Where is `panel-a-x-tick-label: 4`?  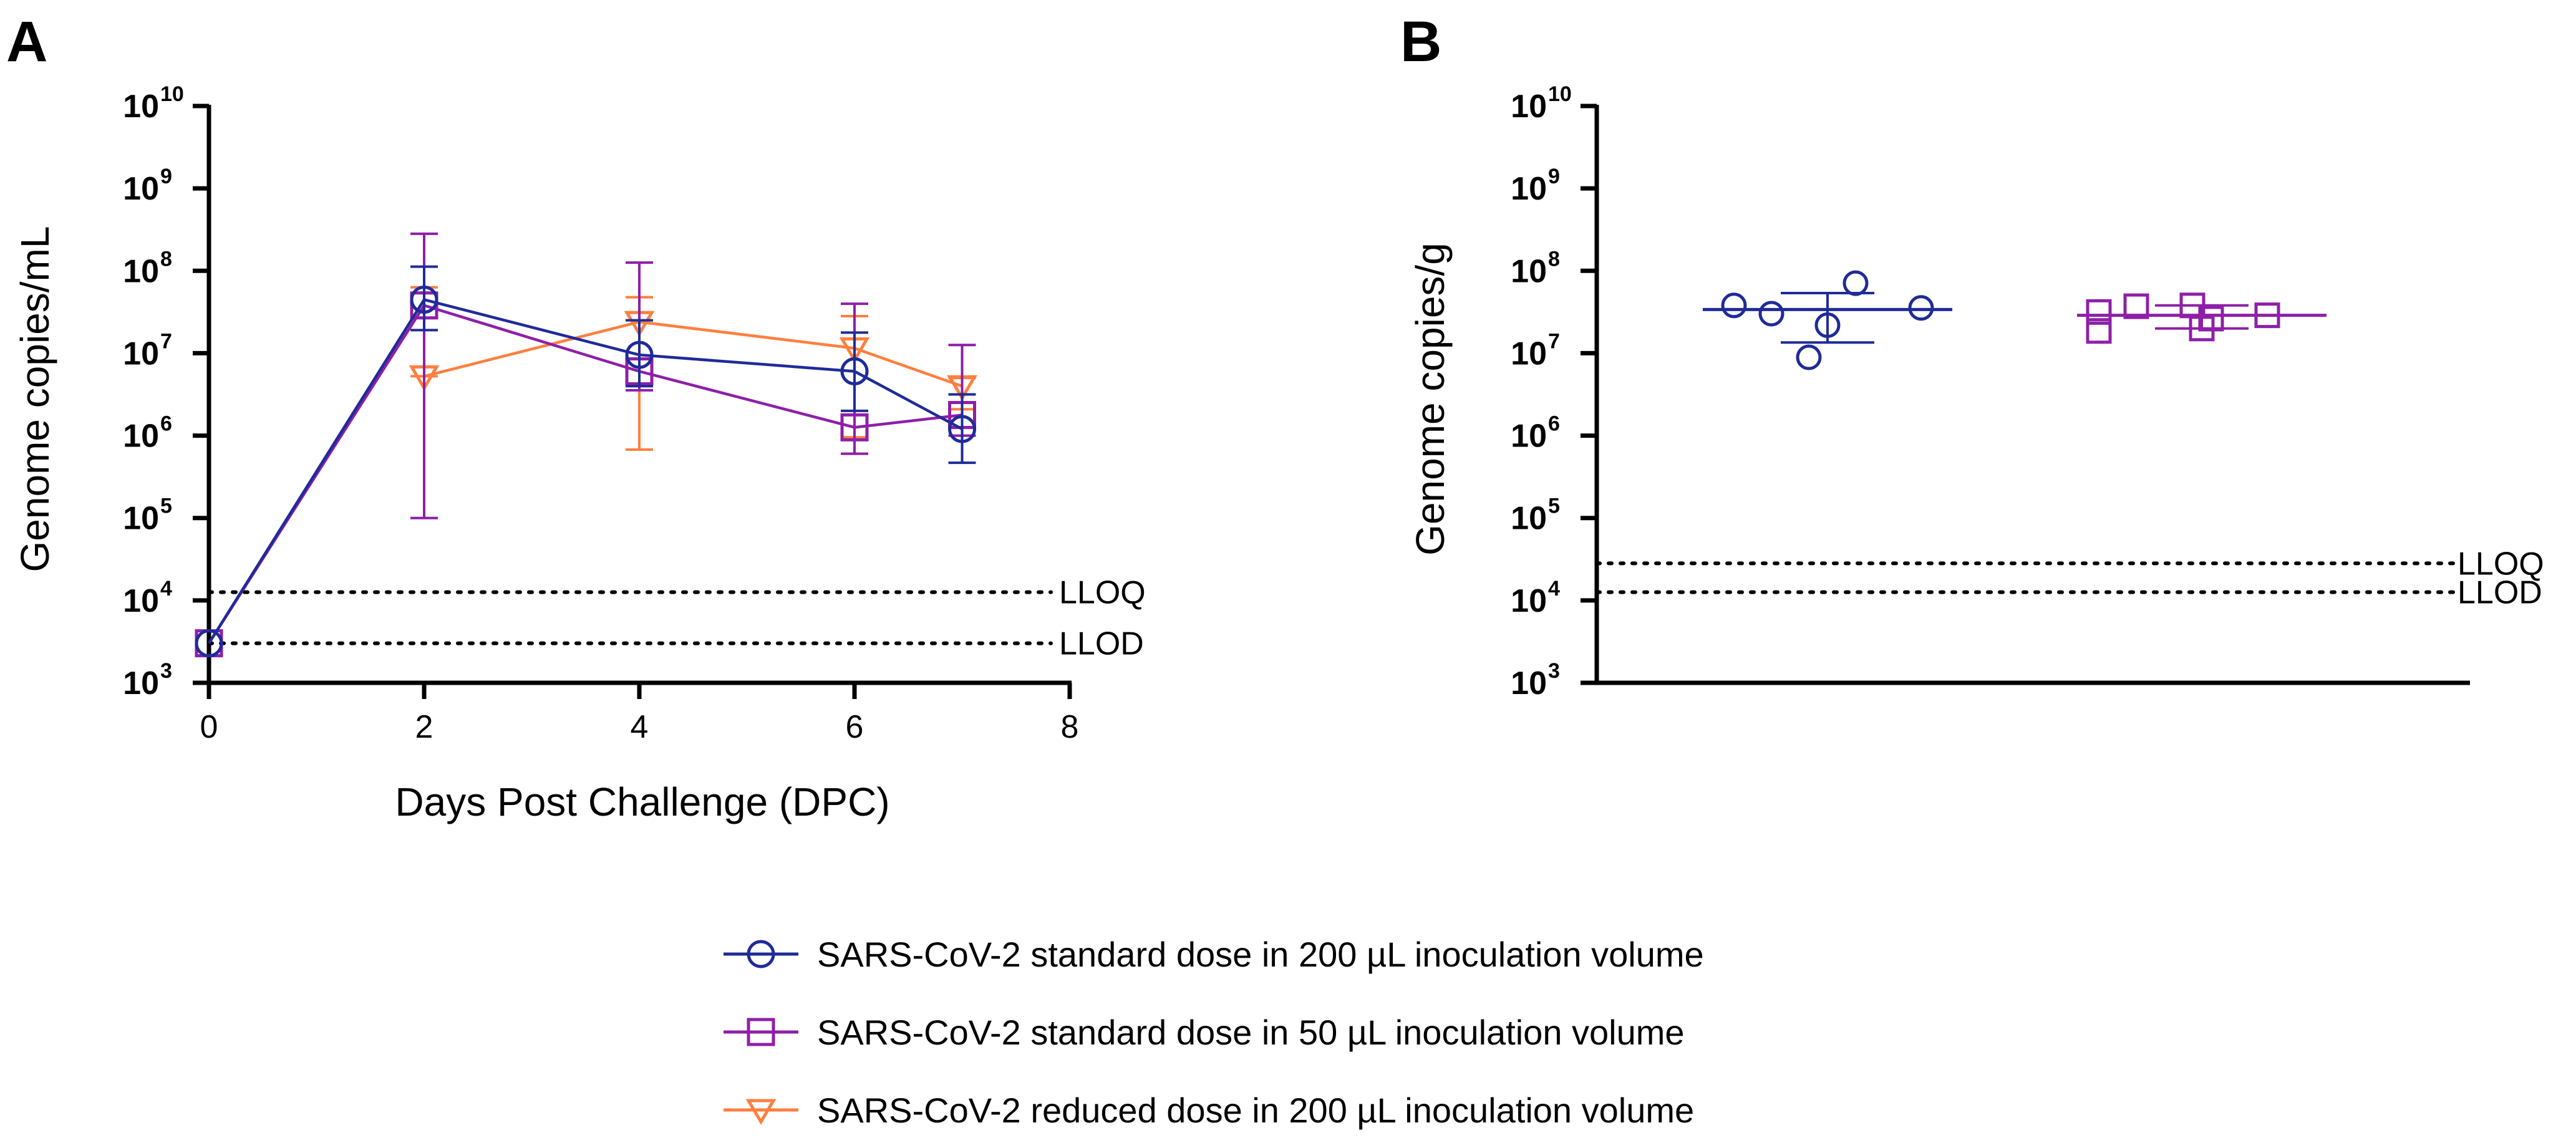
panel-a-x-tick-label: 4 is located at coordinates (640, 727).